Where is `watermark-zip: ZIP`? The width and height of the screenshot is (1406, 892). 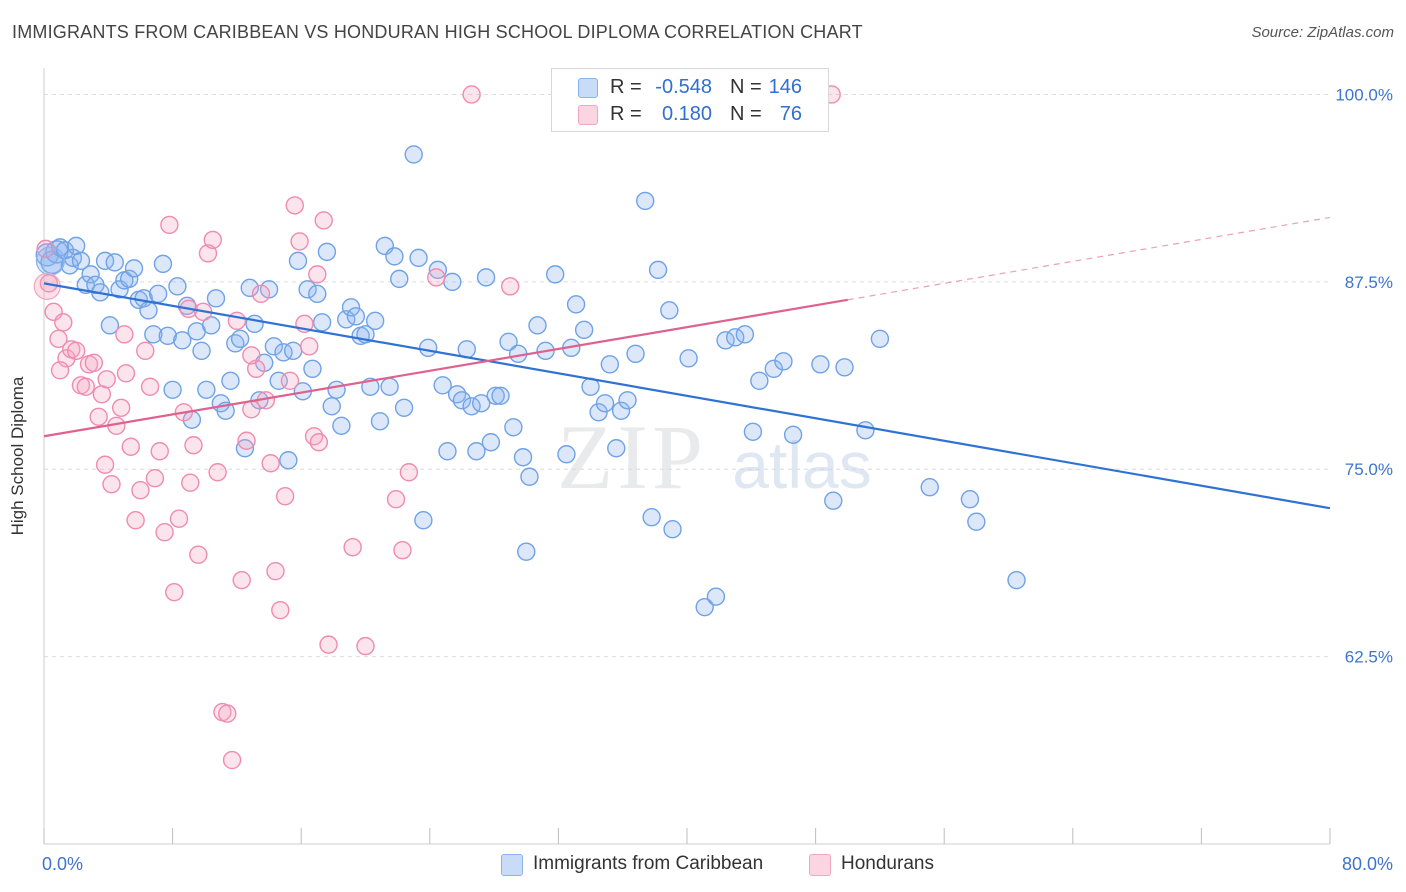 watermark-zip: ZIP is located at coordinates (632, 457).